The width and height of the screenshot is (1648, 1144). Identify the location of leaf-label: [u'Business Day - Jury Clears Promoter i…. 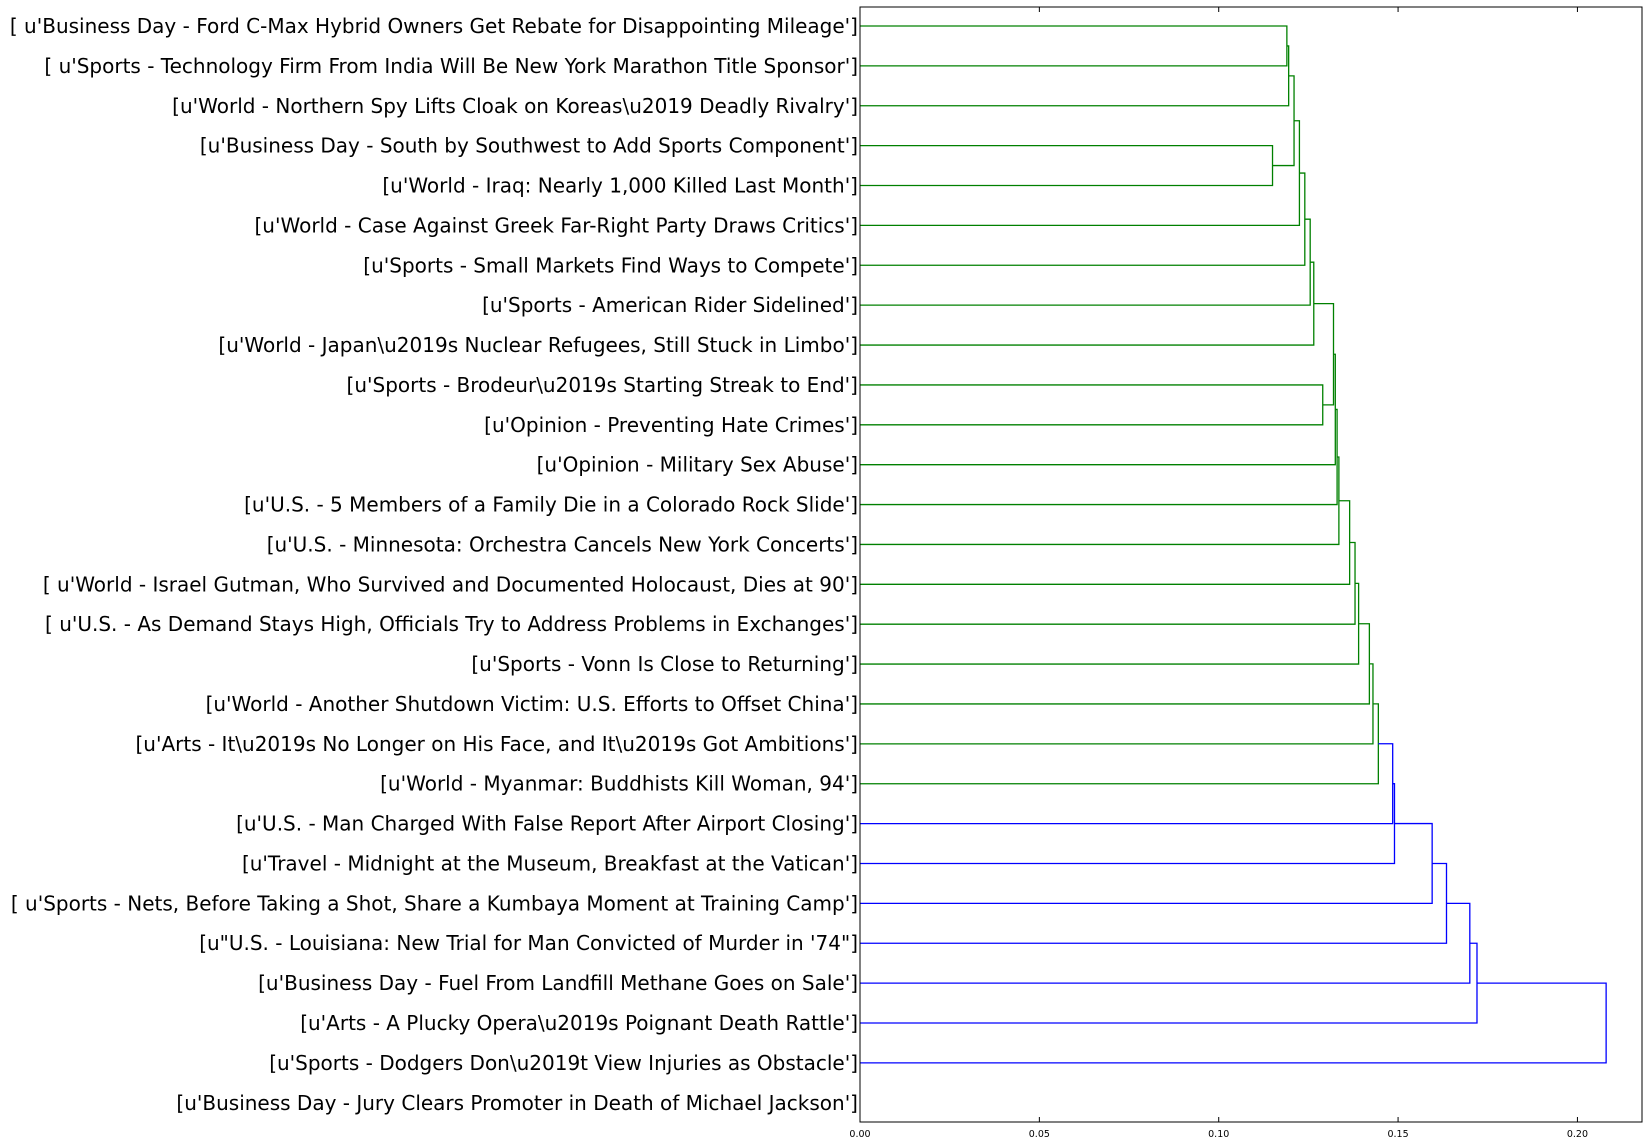
(517, 1103).